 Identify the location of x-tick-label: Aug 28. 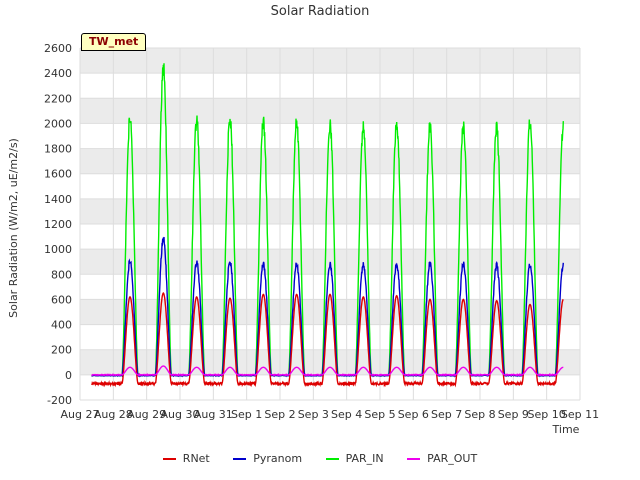
(113, 414).